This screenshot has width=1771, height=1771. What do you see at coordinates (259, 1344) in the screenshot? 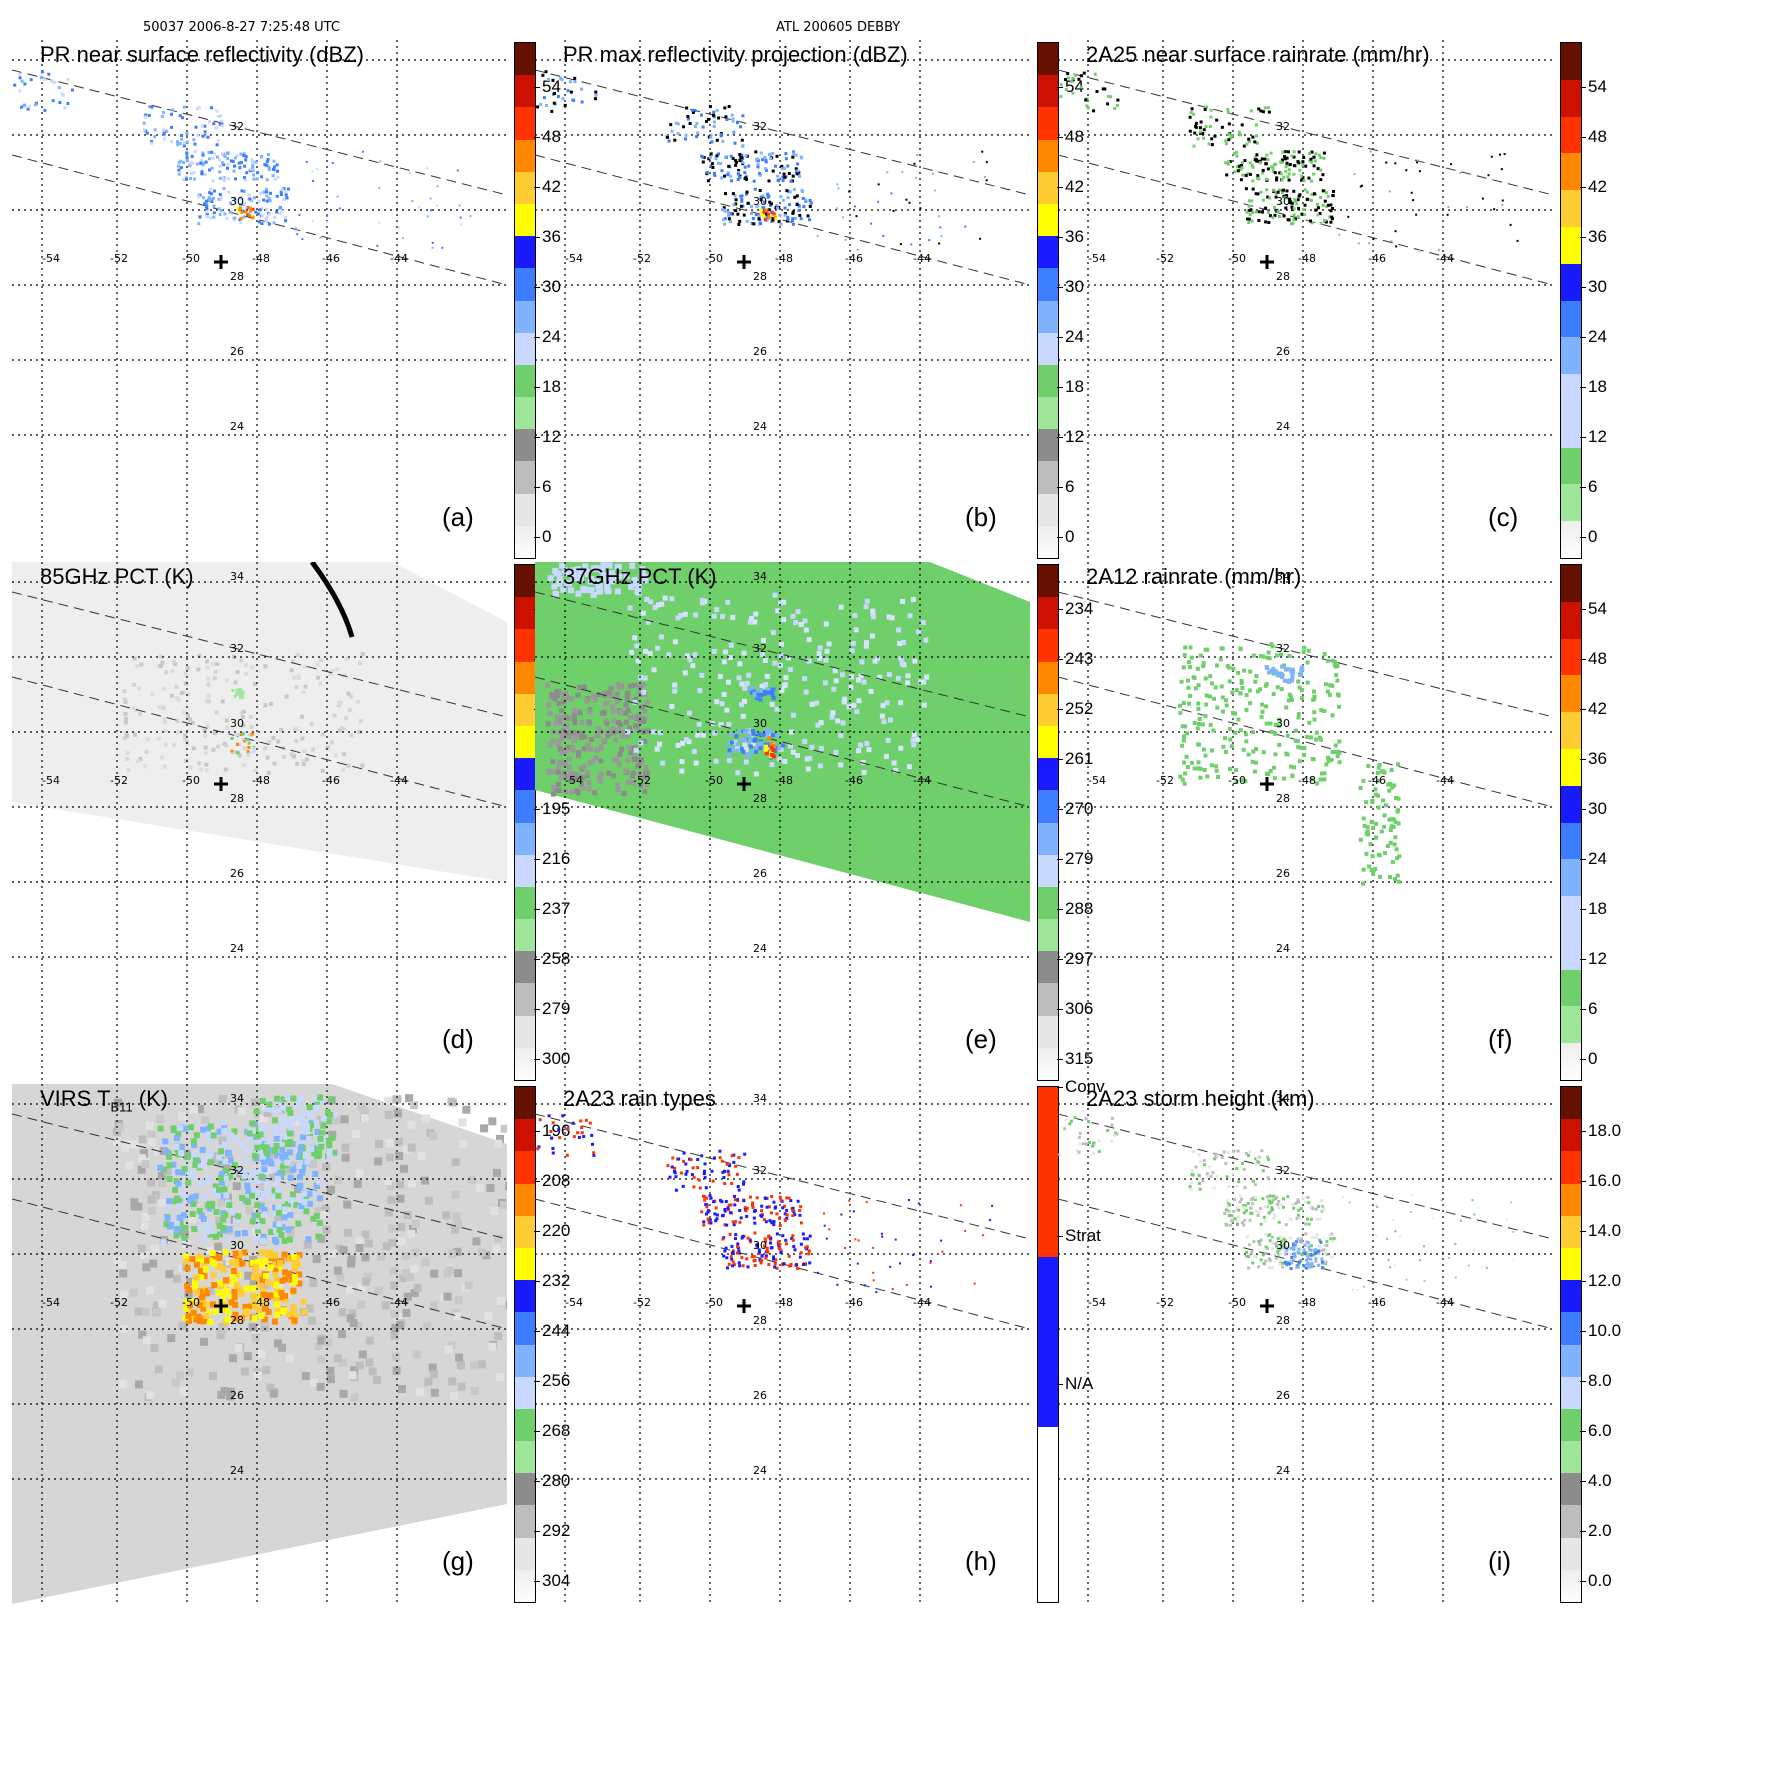
I see `map-plot: -54 -52 -50 -48 -46 -44 34 32 30 28 26 24` at bounding box center [259, 1344].